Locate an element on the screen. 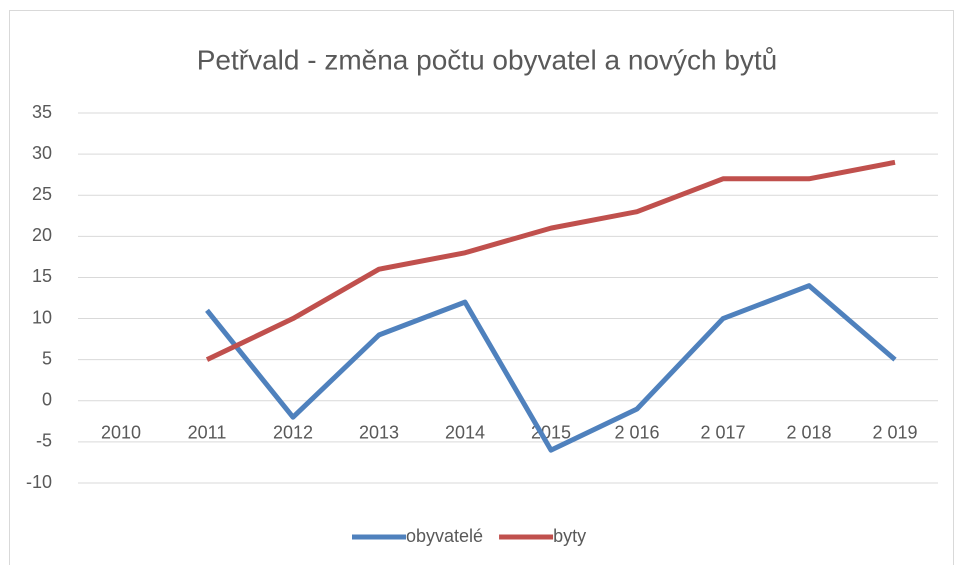 The width and height of the screenshot is (955, 565). y-tick-label: -5 is located at coordinates (44, 441).